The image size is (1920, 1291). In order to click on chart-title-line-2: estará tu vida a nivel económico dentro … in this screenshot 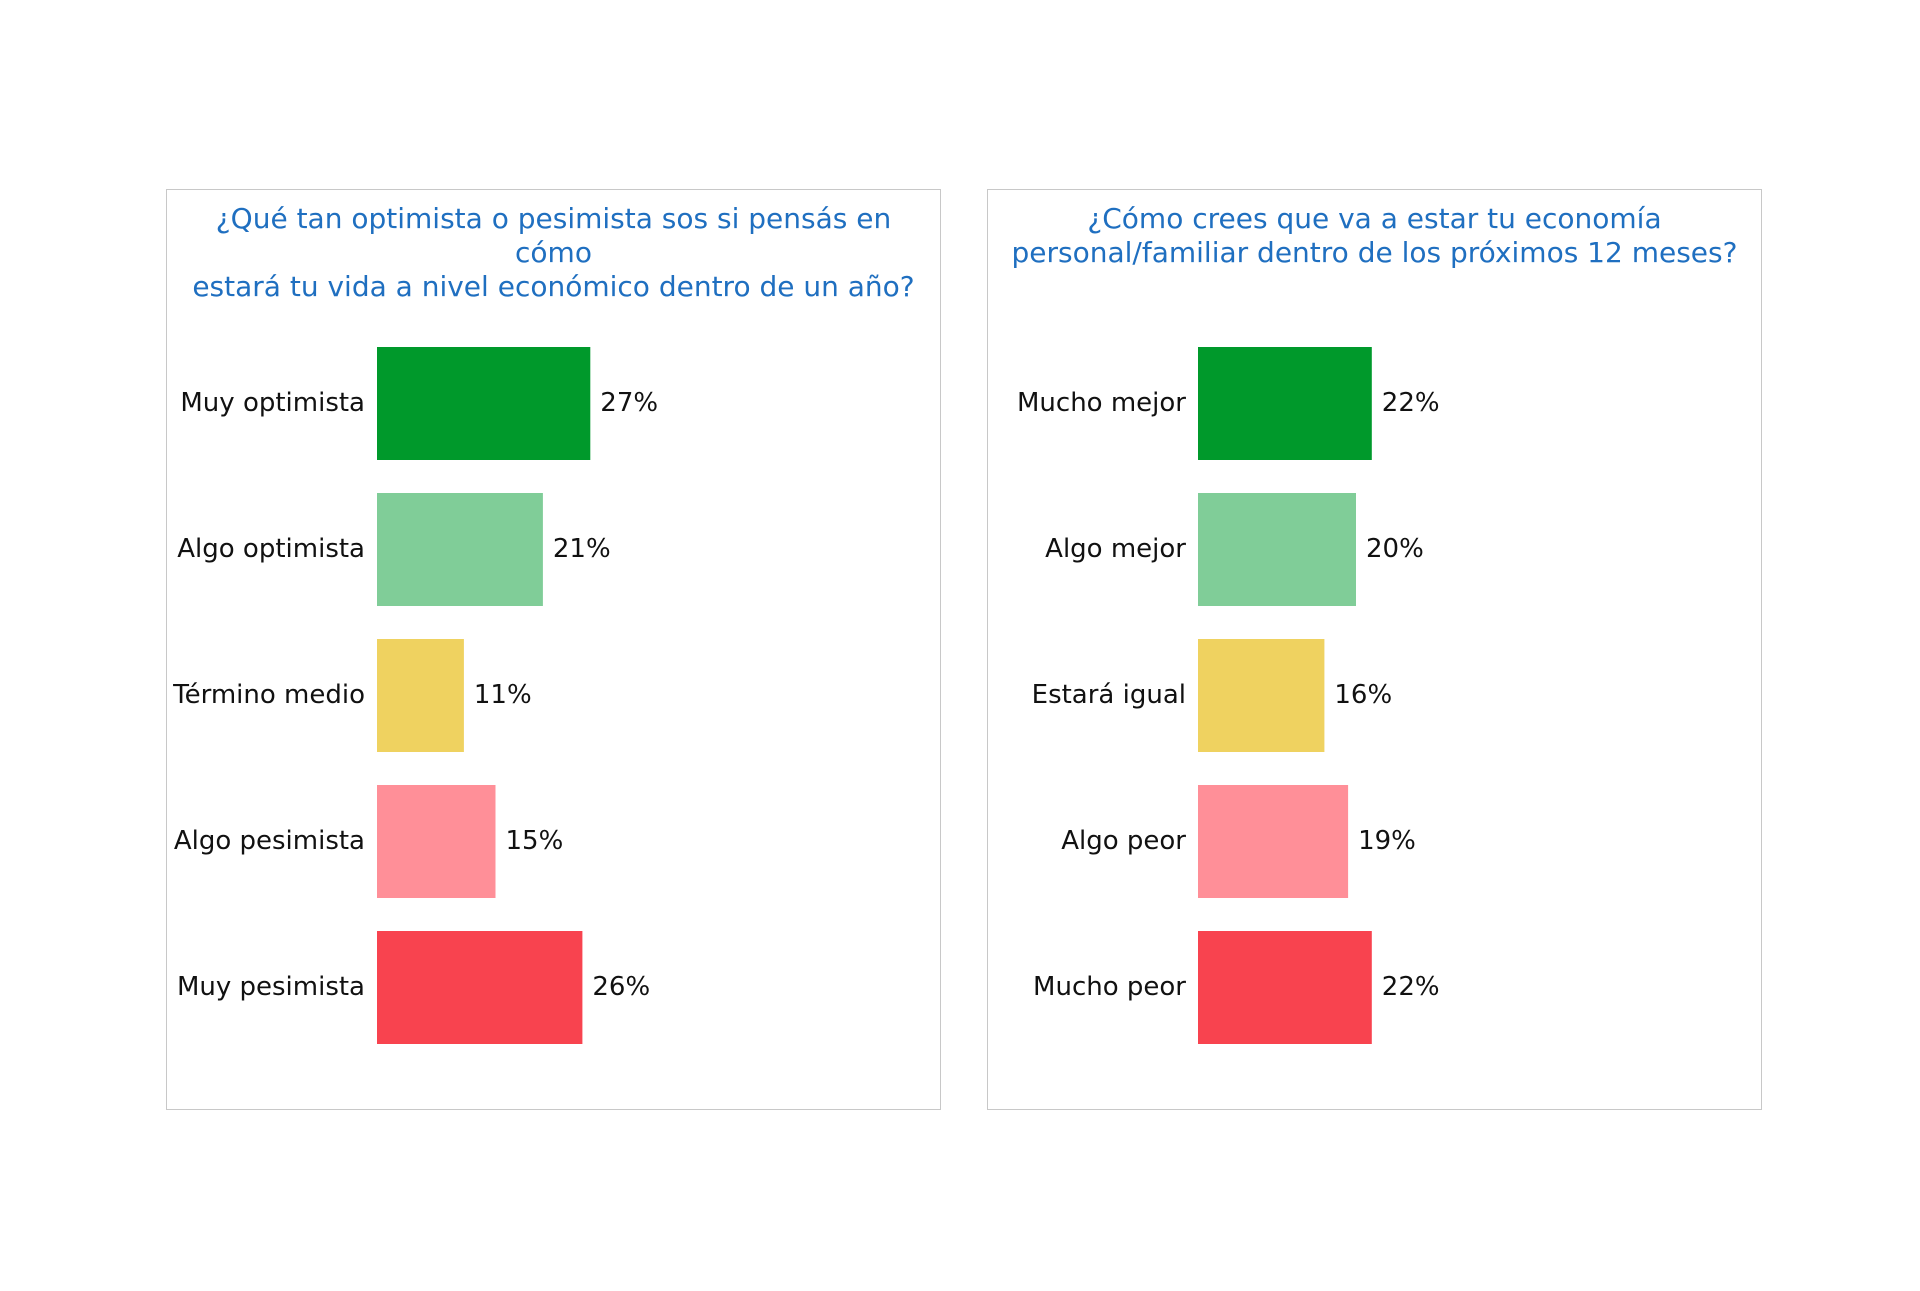, I will do `click(553, 286)`.